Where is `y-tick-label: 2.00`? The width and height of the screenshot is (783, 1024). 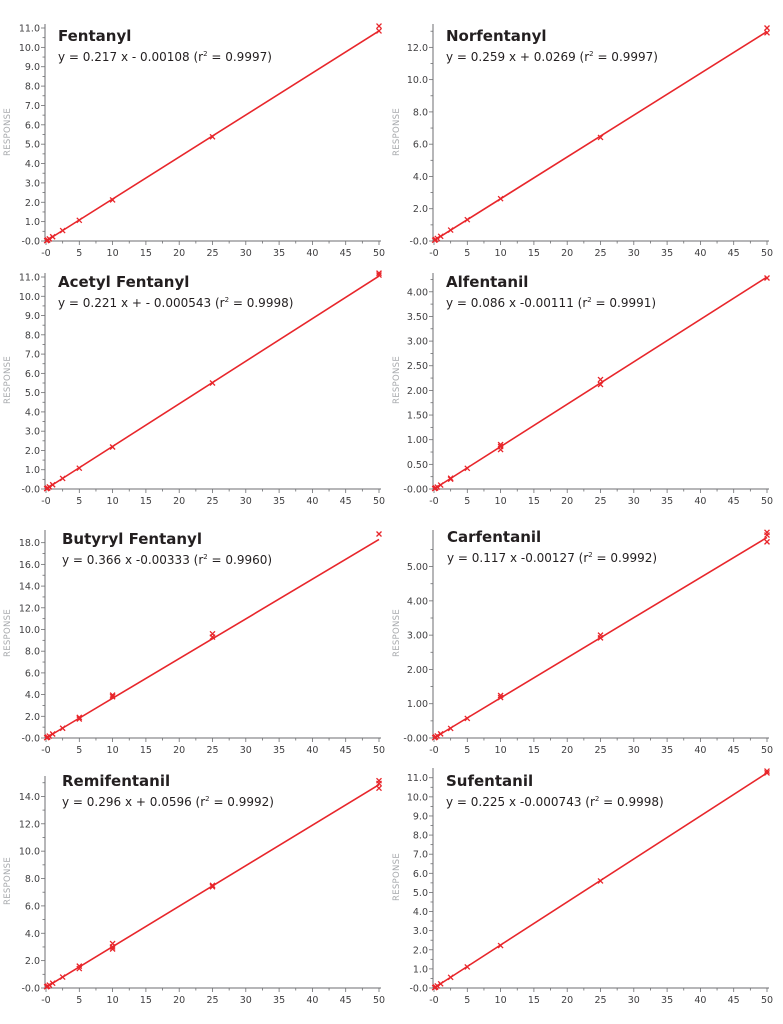
y-tick-label: 2.00 is located at coordinates (417, 670).